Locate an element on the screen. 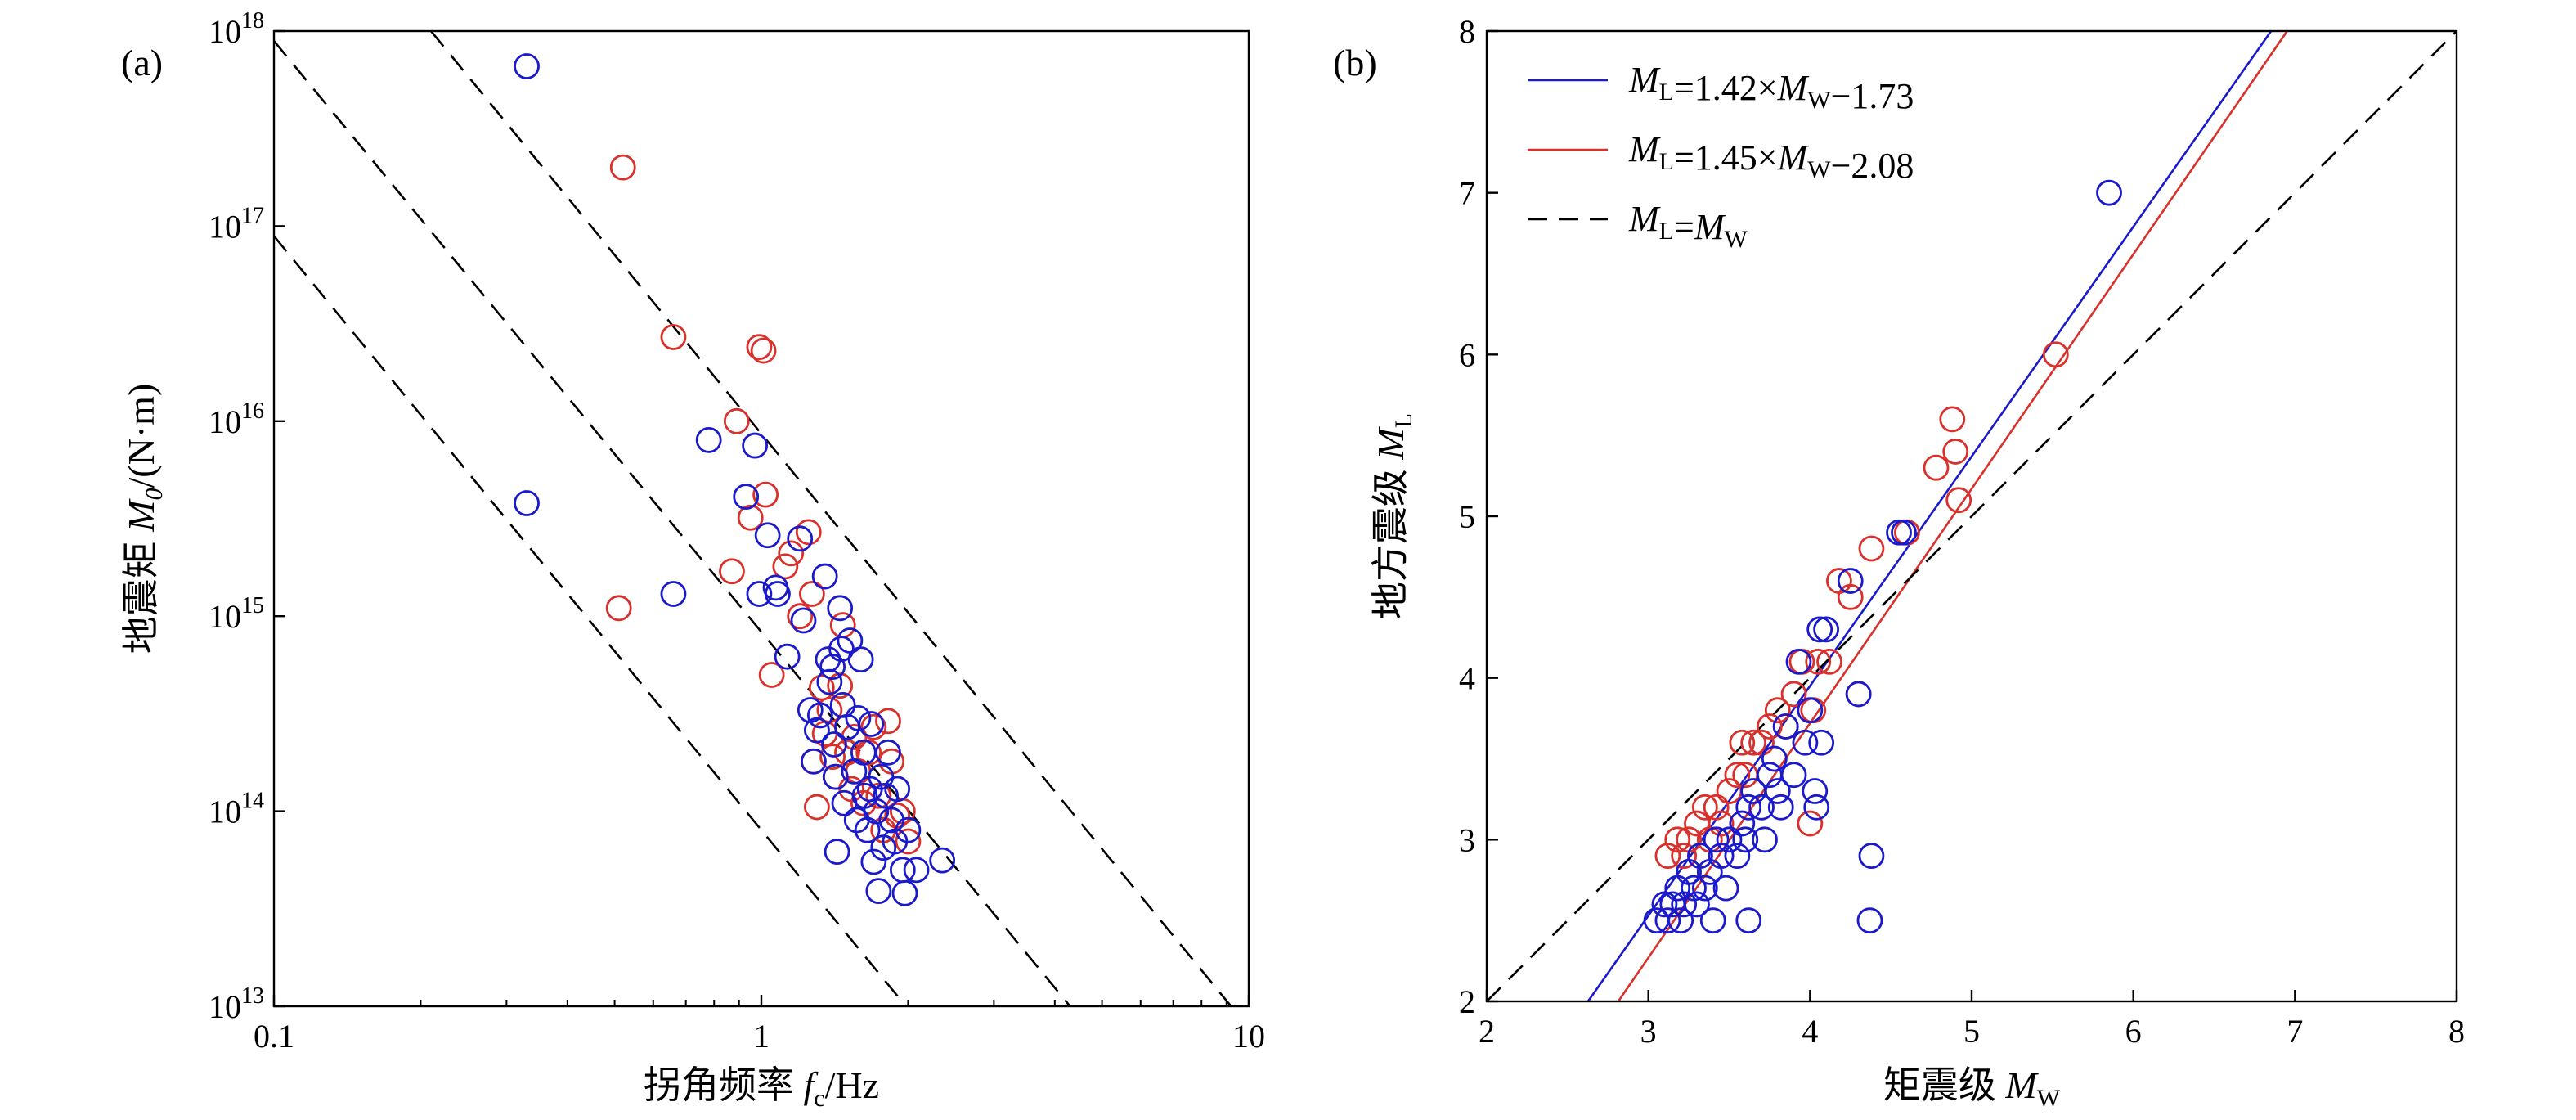 Image resolution: width=2576 pixels, height=1120 pixels. x-tick-label: 8 is located at coordinates (2456, 1031).